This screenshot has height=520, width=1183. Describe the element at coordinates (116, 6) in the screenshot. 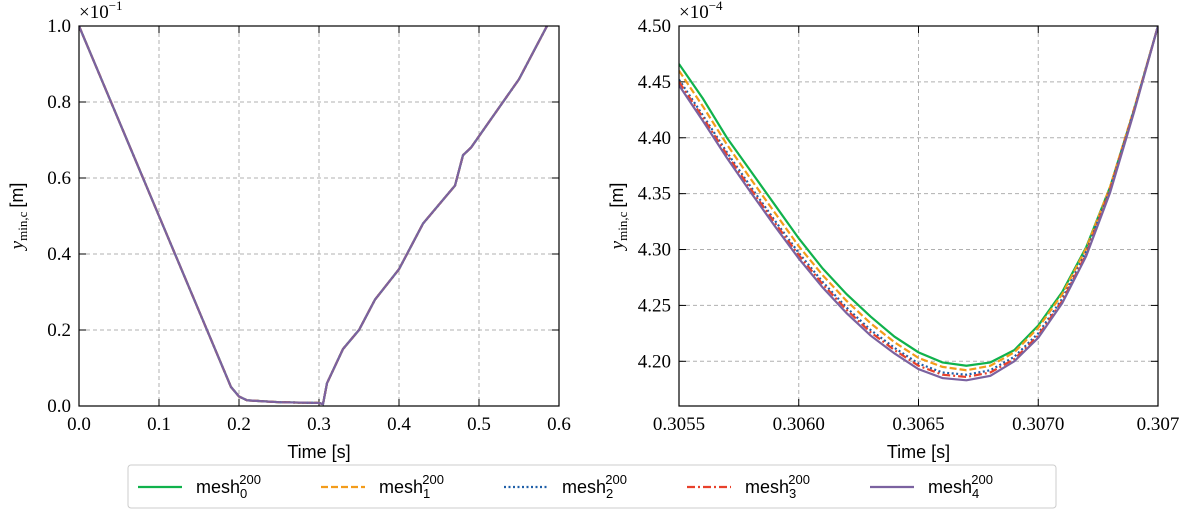

I see `offset-exp: −1` at that location.